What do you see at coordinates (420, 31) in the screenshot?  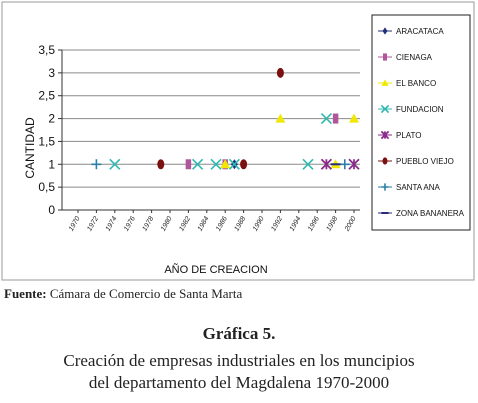 I see `legend-label: ARACATACA` at bounding box center [420, 31].